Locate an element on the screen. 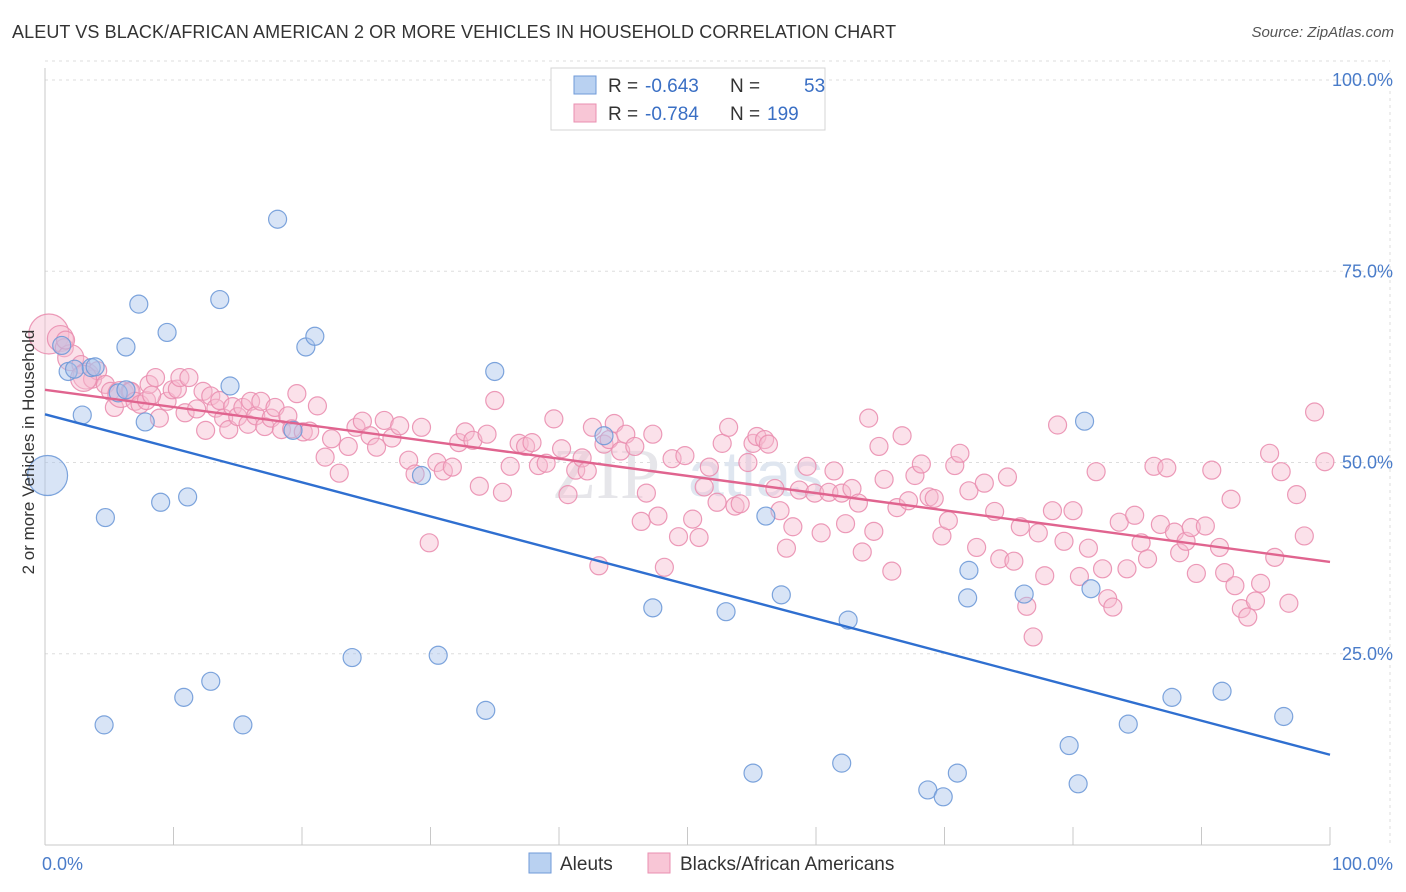  y-tick-label-3: 100.0% is located at coordinates (1362, 80).